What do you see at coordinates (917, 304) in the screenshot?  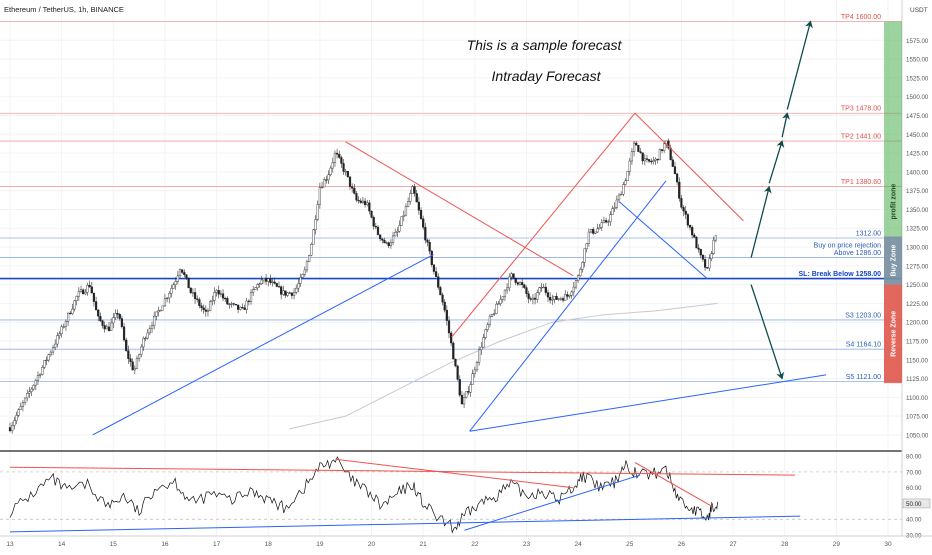 I see `price-tick-1225: 1225.00` at bounding box center [917, 304].